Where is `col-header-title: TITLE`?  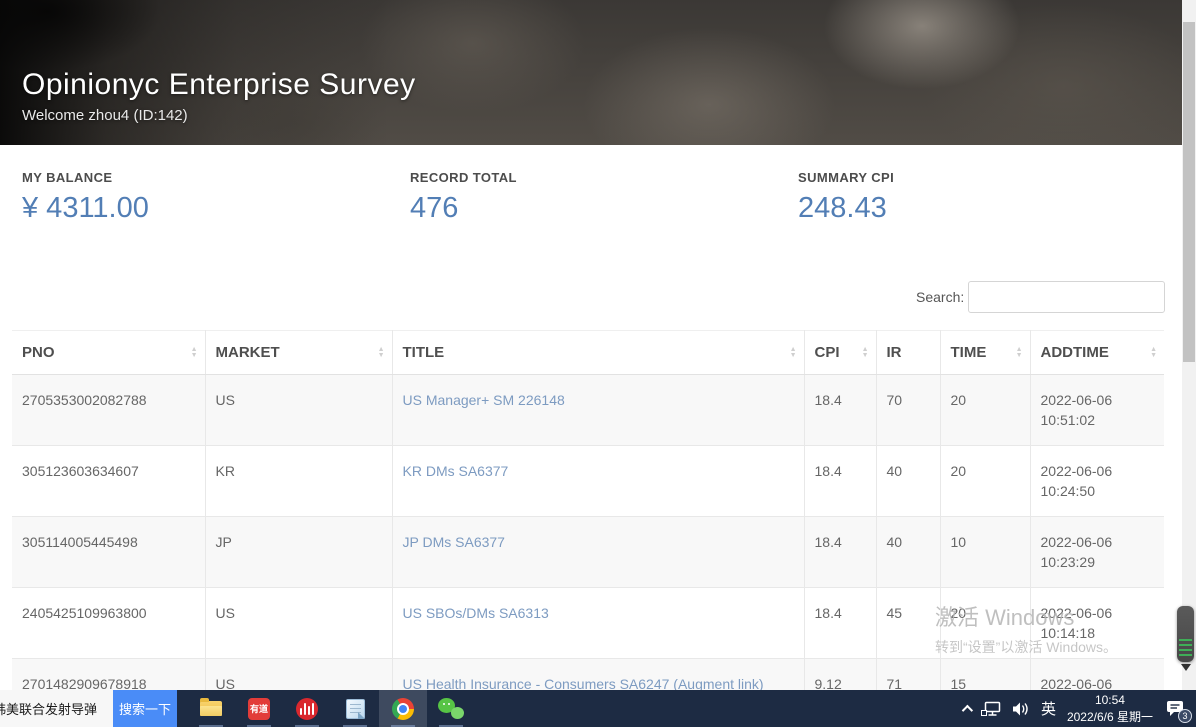 col-header-title: TITLE is located at coordinates (598, 352).